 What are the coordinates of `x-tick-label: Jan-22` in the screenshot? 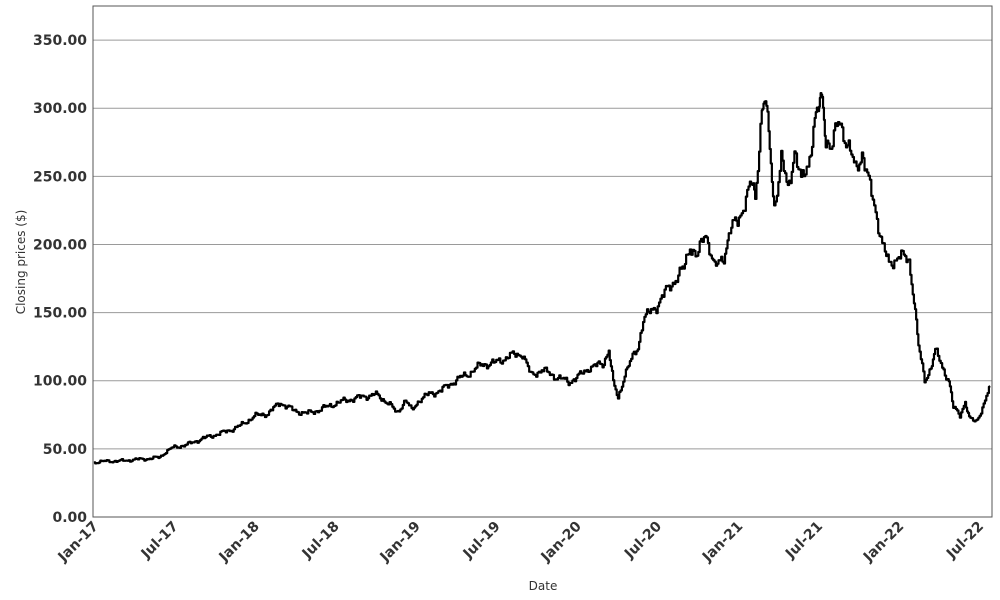 It's located at (883, 542).